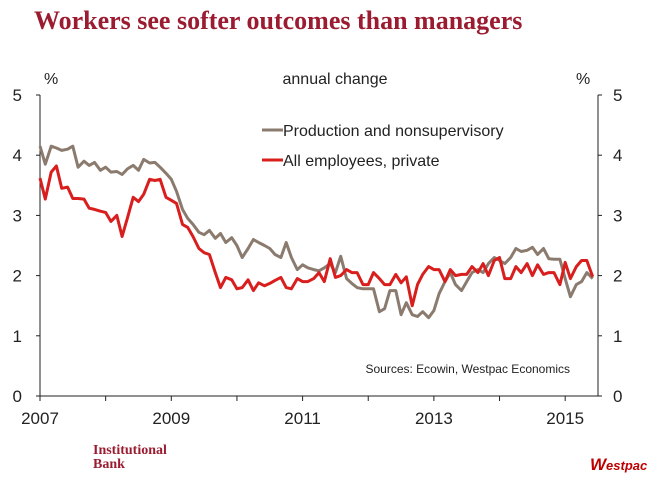 This screenshot has height=477, width=657. Describe the element at coordinates (627, 465) in the screenshot. I see `westpac-wordmark: estpac` at that location.